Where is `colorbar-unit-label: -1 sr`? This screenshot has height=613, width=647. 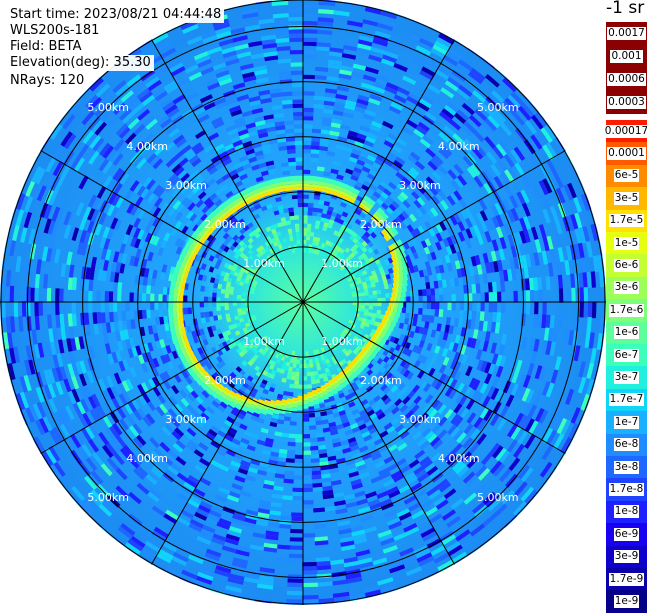 colorbar-unit-label: -1 sr is located at coordinates (625, 9).